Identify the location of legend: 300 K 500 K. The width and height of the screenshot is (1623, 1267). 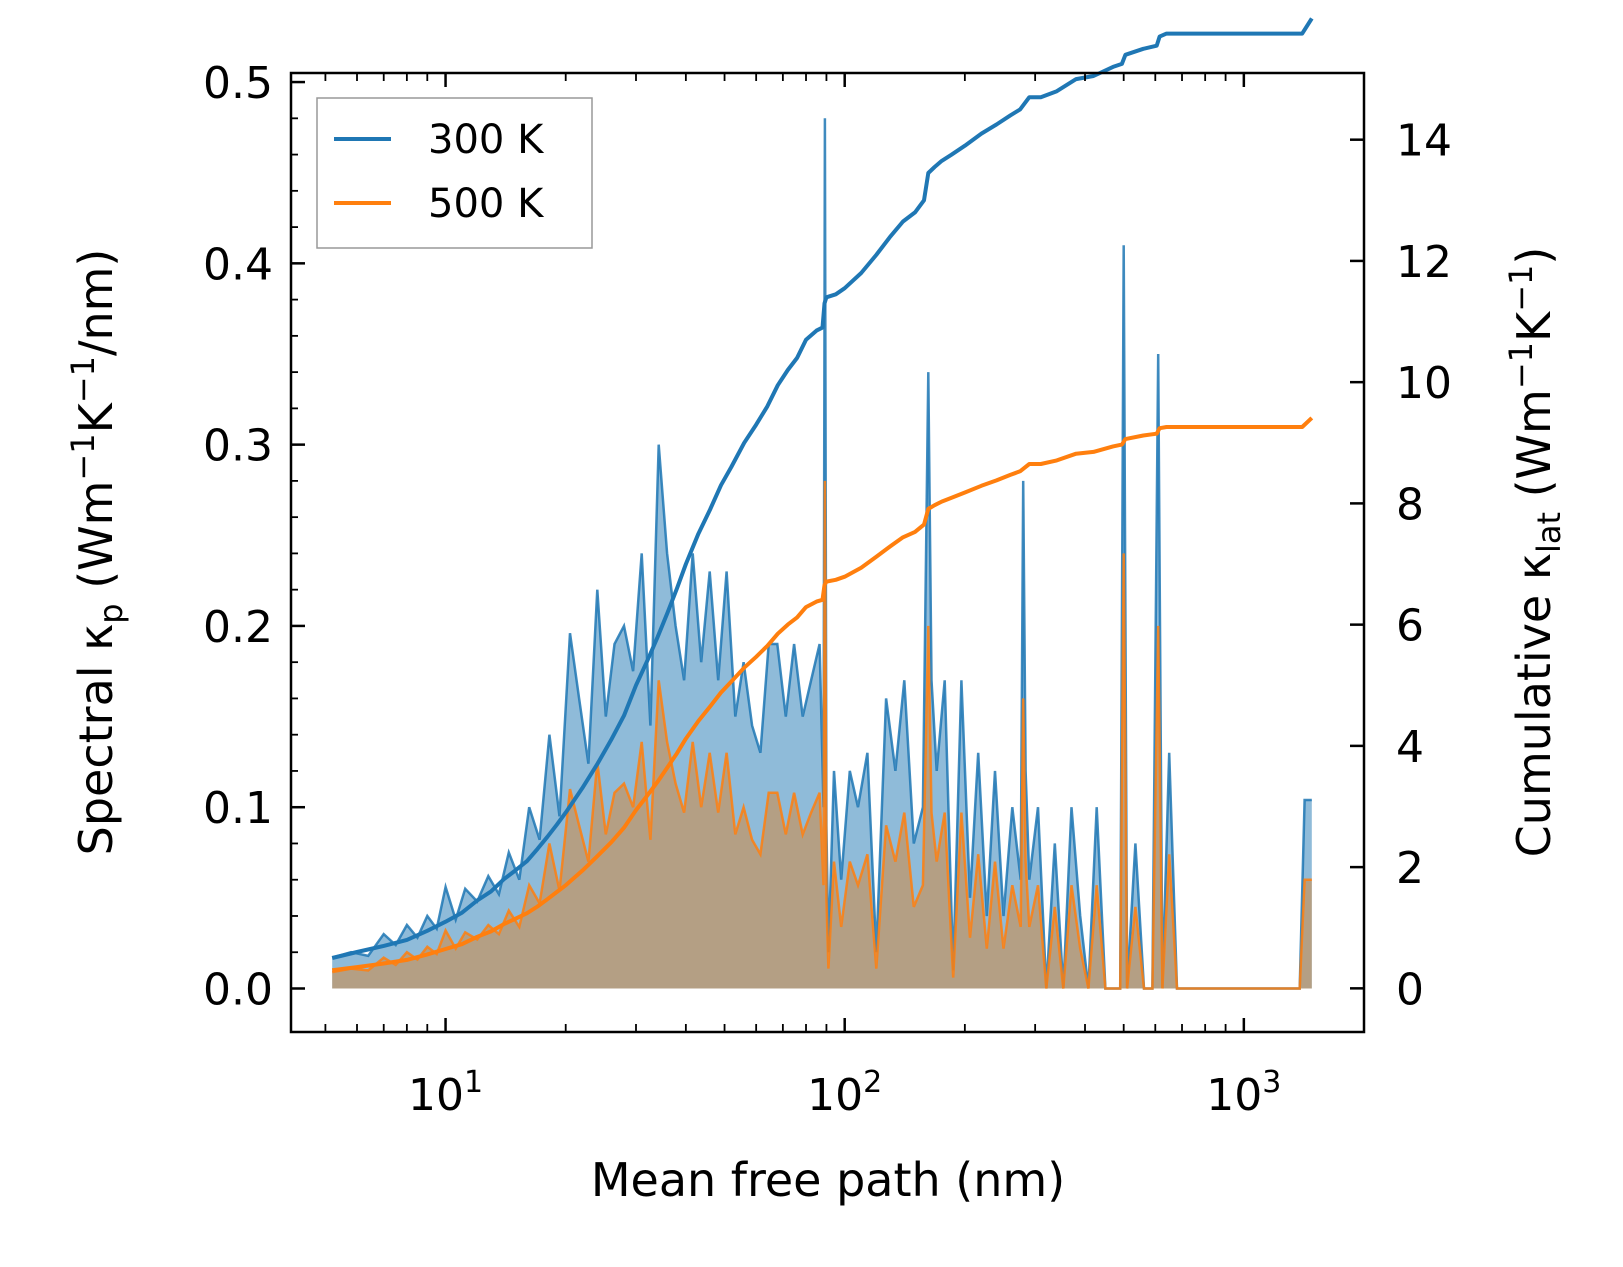
(454, 173).